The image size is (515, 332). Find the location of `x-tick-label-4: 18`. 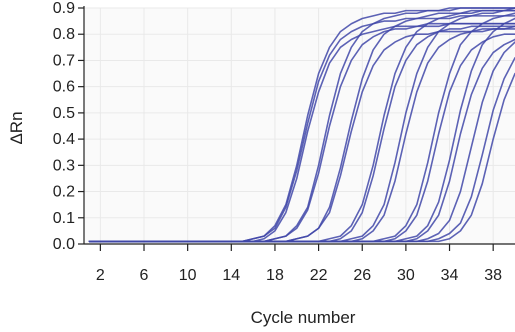

x-tick-label-4: 18 is located at coordinates (275, 275).